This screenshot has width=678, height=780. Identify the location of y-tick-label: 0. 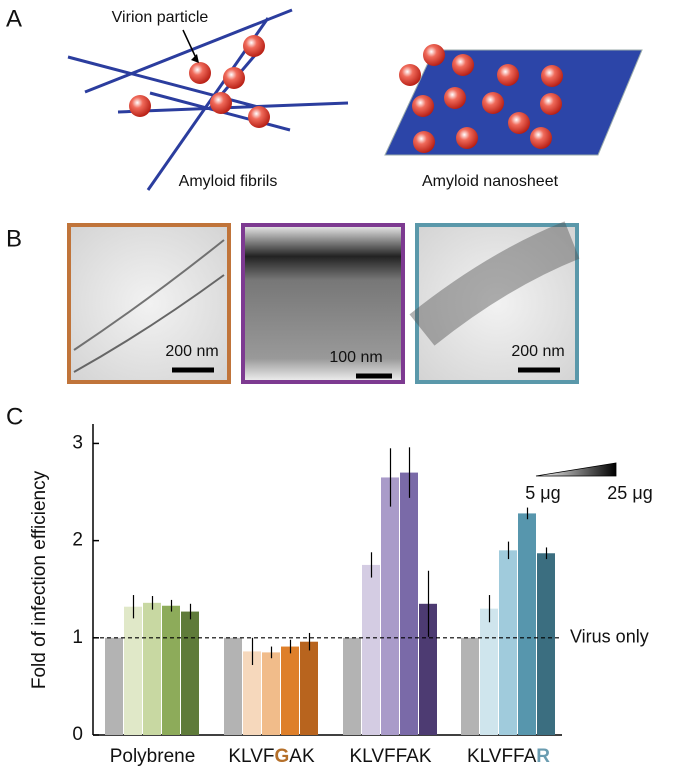
(77, 734).